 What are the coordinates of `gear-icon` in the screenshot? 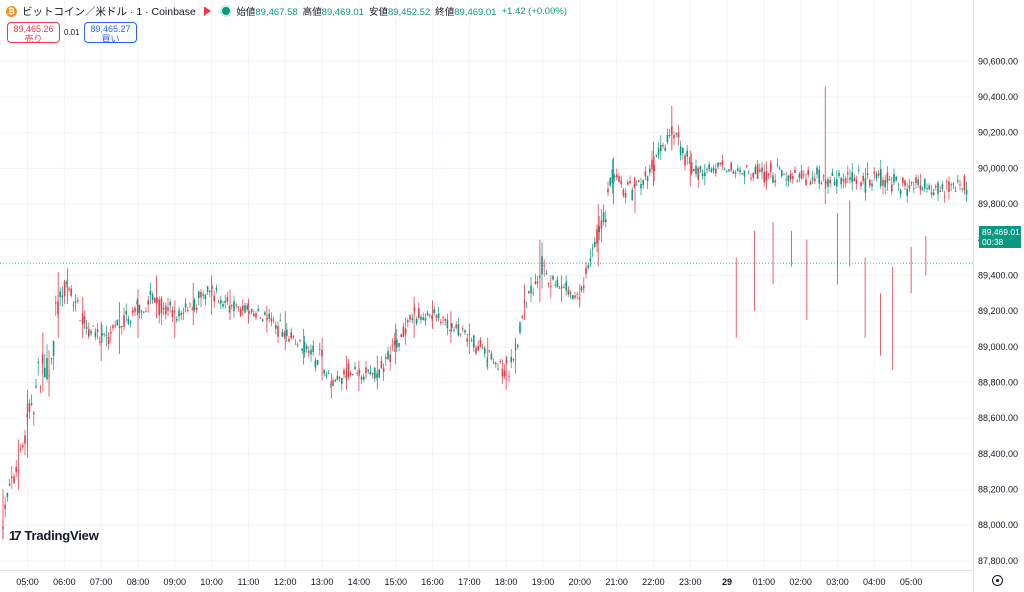 It's located at (997, 580).